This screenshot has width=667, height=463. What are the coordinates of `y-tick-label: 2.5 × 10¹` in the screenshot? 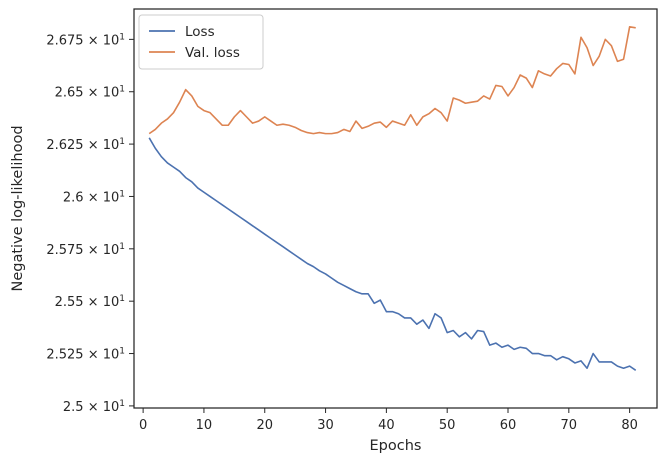 It's located at (94, 407).